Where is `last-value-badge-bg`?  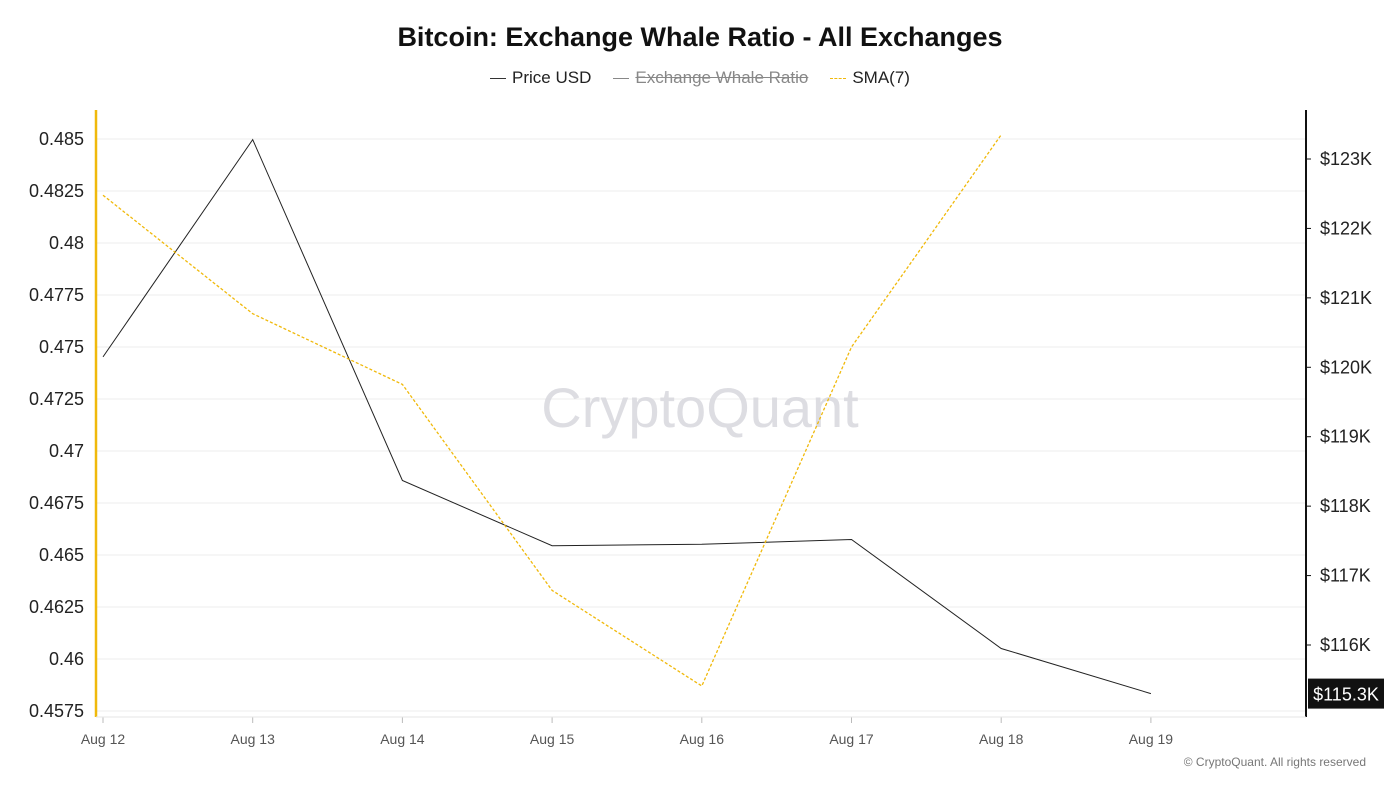
last-value-badge-bg is located at coordinates (1346, 693).